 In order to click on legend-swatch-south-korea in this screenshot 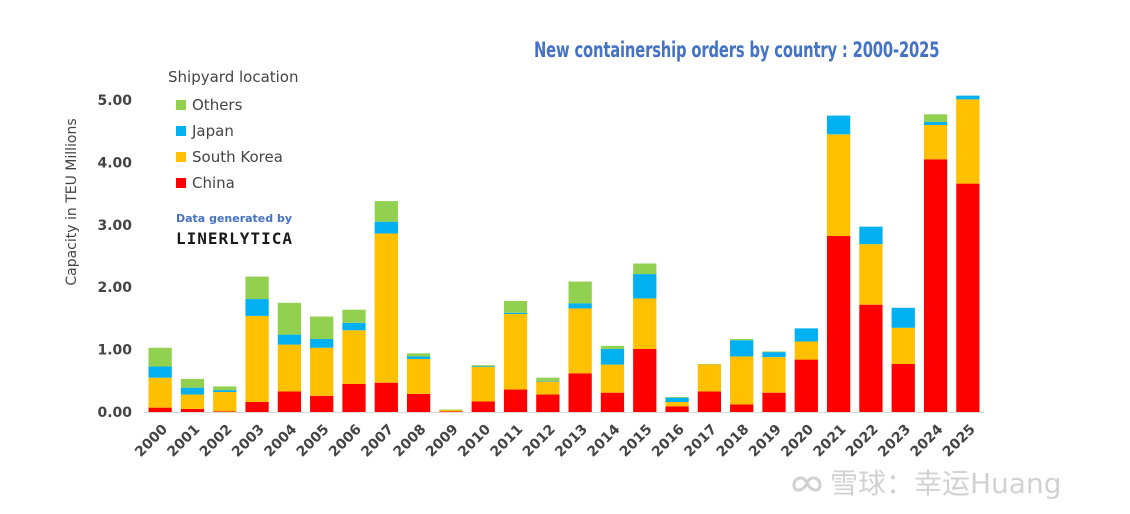, I will do `click(181, 157)`.